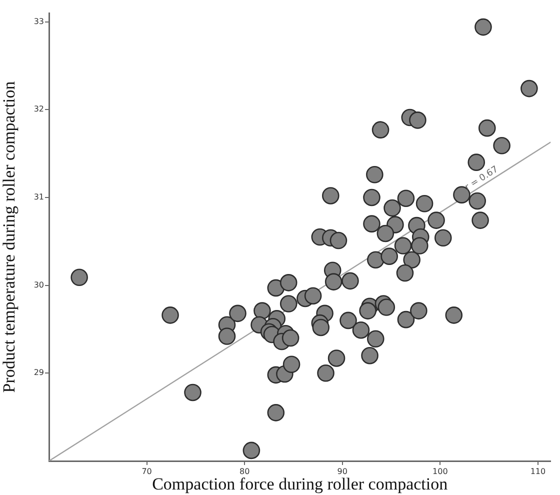 Image resolution: width=560 pixels, height=495 pixels. I want to click on y-axis-title: Product temperature during roller compaction, so click(9, 236).